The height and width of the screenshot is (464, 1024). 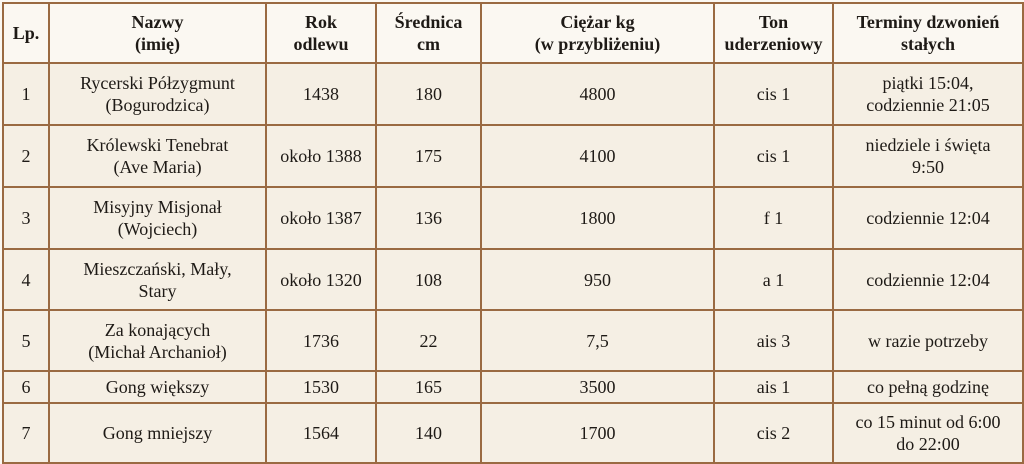 I want to click on header-cell: Ciężar kg (w przybliżeniu), so click(x=597, y=33).